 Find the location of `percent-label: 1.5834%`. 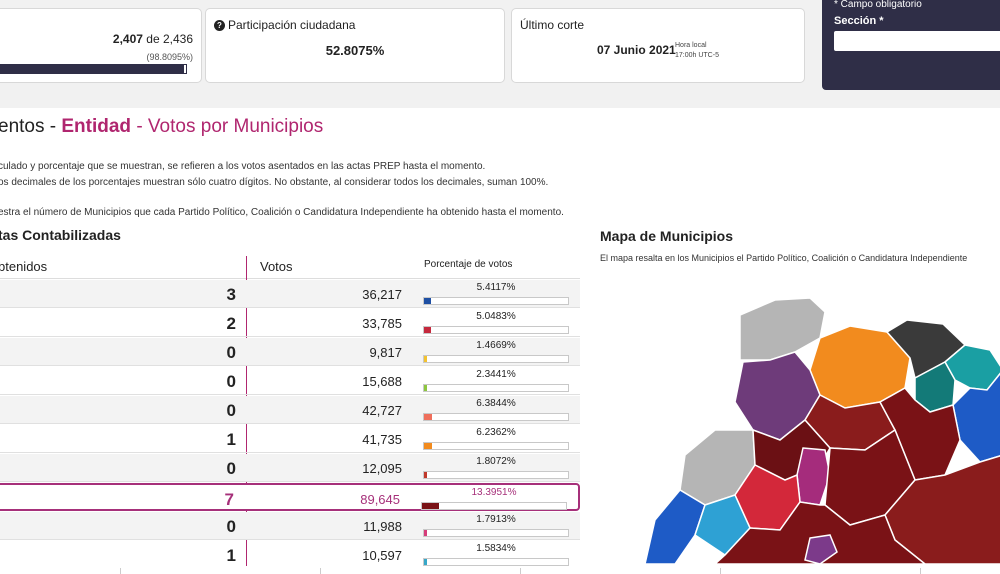

percent-label: 1.5834% is located at coordinates (496, 548).